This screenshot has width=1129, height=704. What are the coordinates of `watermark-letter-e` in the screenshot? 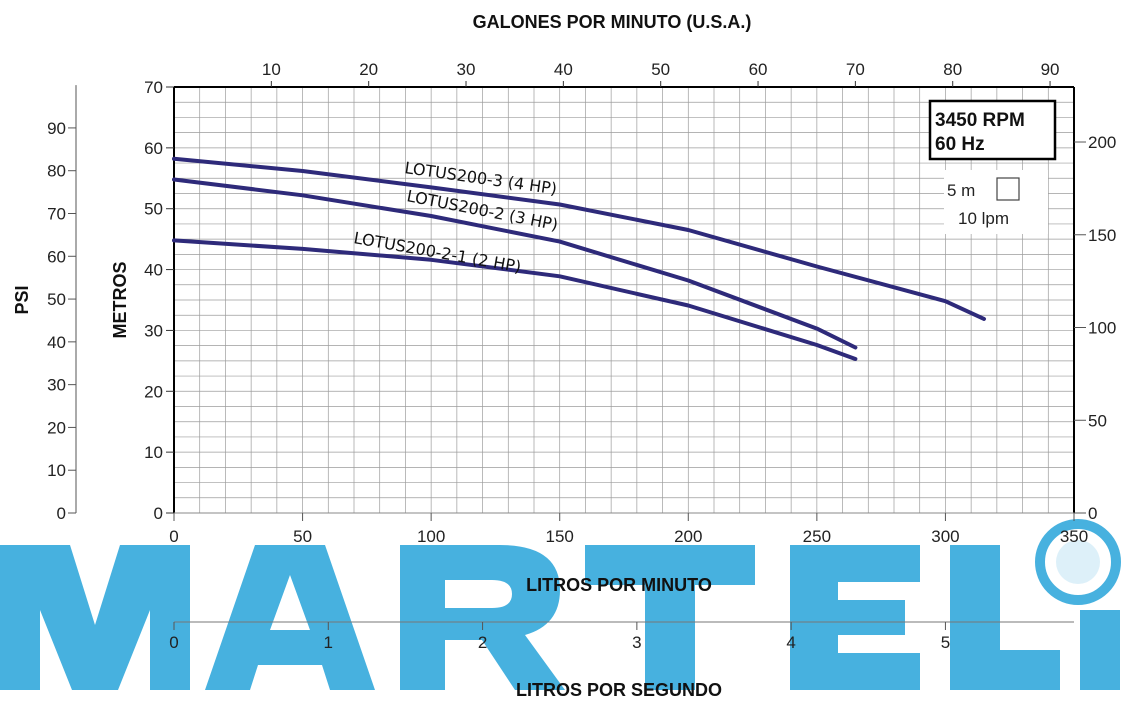 It's located at (855, 617).